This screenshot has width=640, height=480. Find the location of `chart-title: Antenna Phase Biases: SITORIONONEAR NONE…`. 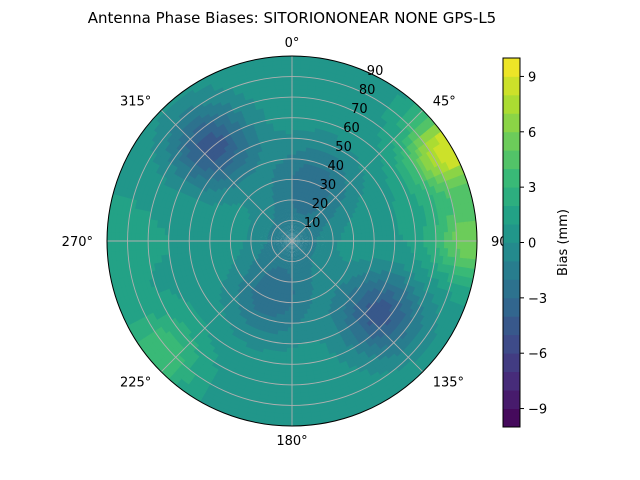

chart-title: Antenna Phase Biases: SITORIONONEAR NONE… is located at coordinates (292, 18).